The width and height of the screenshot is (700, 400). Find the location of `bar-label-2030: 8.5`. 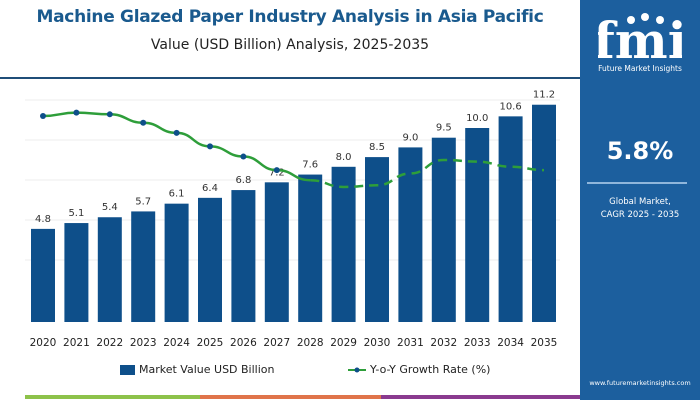

bar-label-2030: 8.5 is located at coordinates (377, 147).